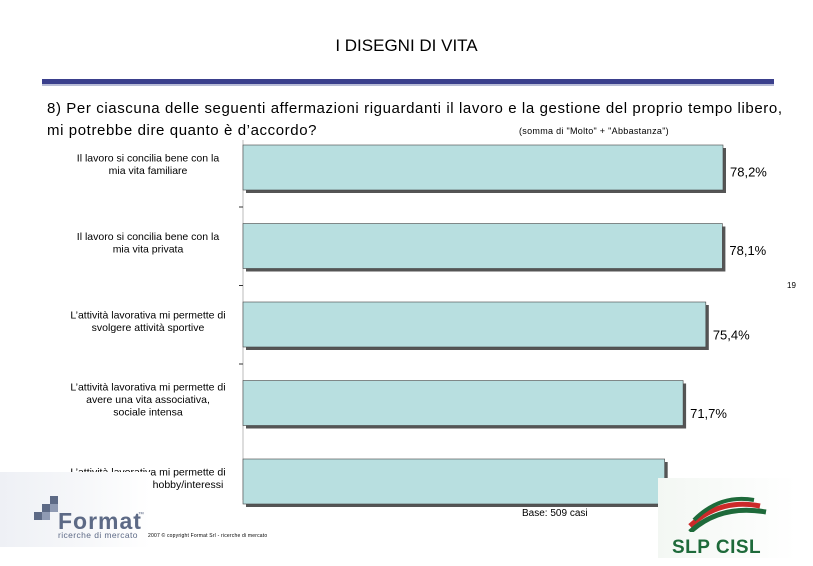  Describe the element at coordinates (46, 508) in the screenshot. I see `format-logo-steps-icon` at that location.